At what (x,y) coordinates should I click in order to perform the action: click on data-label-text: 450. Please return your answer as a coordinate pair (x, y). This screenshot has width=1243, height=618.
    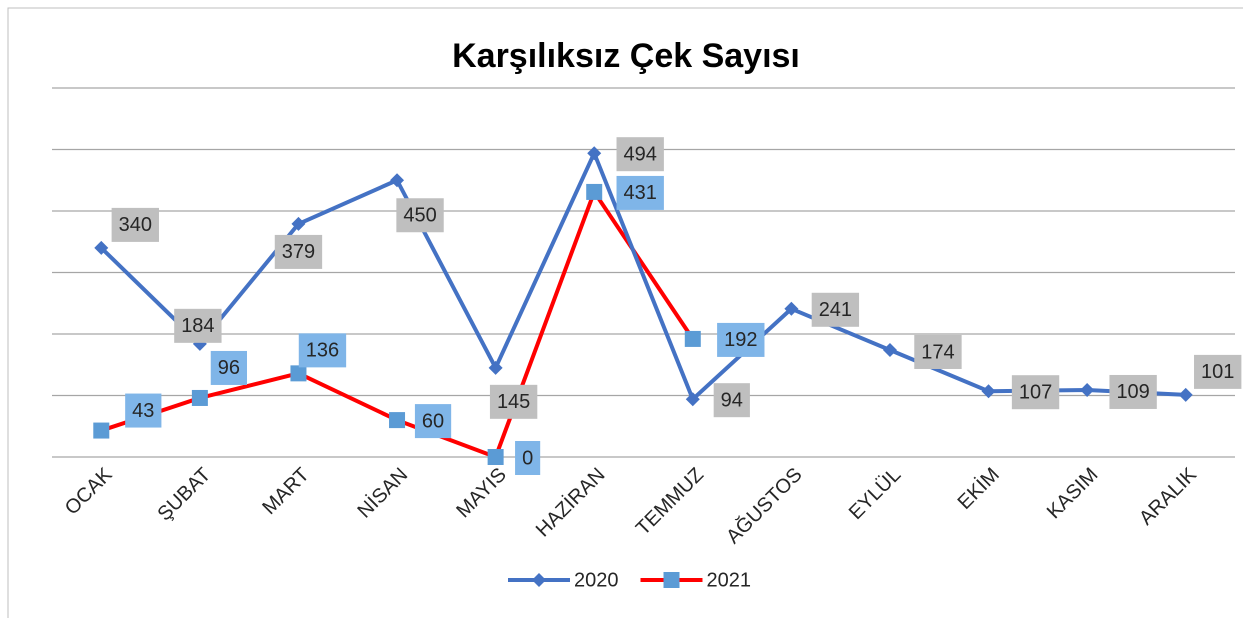
    Looking at the image, I should click on (419, 216).